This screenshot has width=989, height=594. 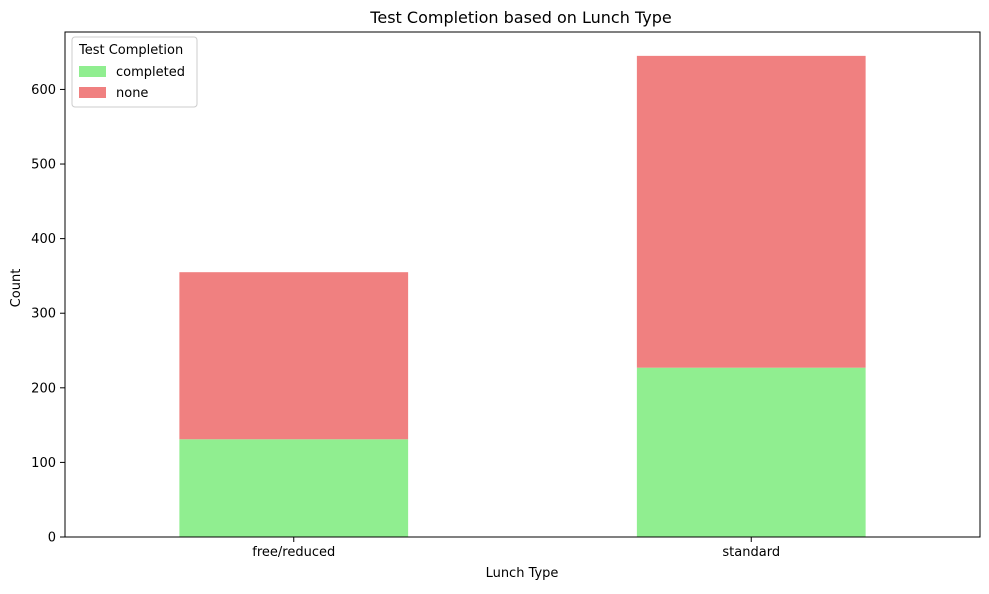 I want to click on y-tick-label: 500, so click(x=43, y=165).